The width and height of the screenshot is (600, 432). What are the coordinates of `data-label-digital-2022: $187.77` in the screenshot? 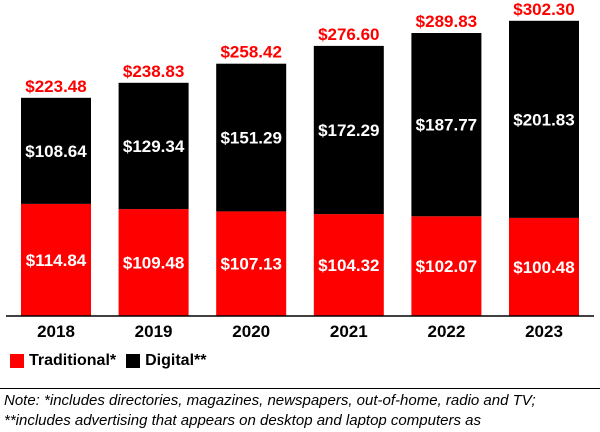 It's located at (446, 125).